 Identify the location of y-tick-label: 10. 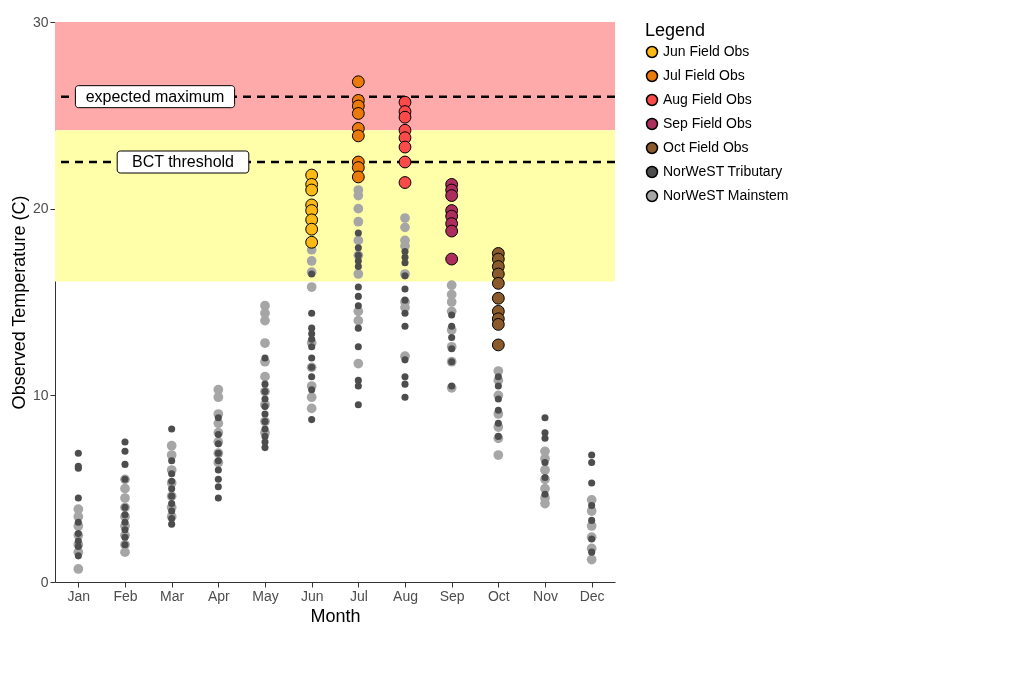
(40, 394).